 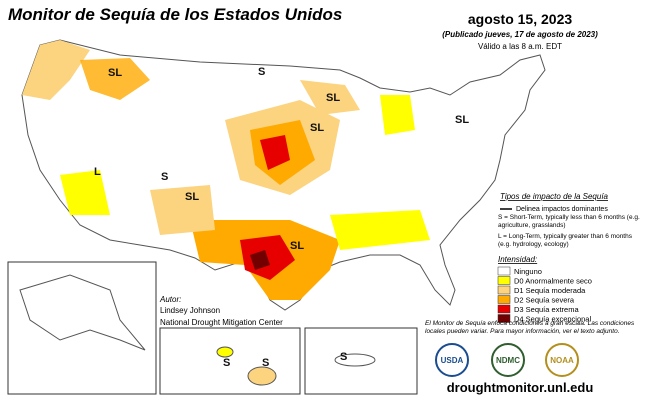 What do you see at coordinates (544, 300) in the screenshot?
I see `legend-label: D2 Sequía severa` at bounding box center [544, 300].